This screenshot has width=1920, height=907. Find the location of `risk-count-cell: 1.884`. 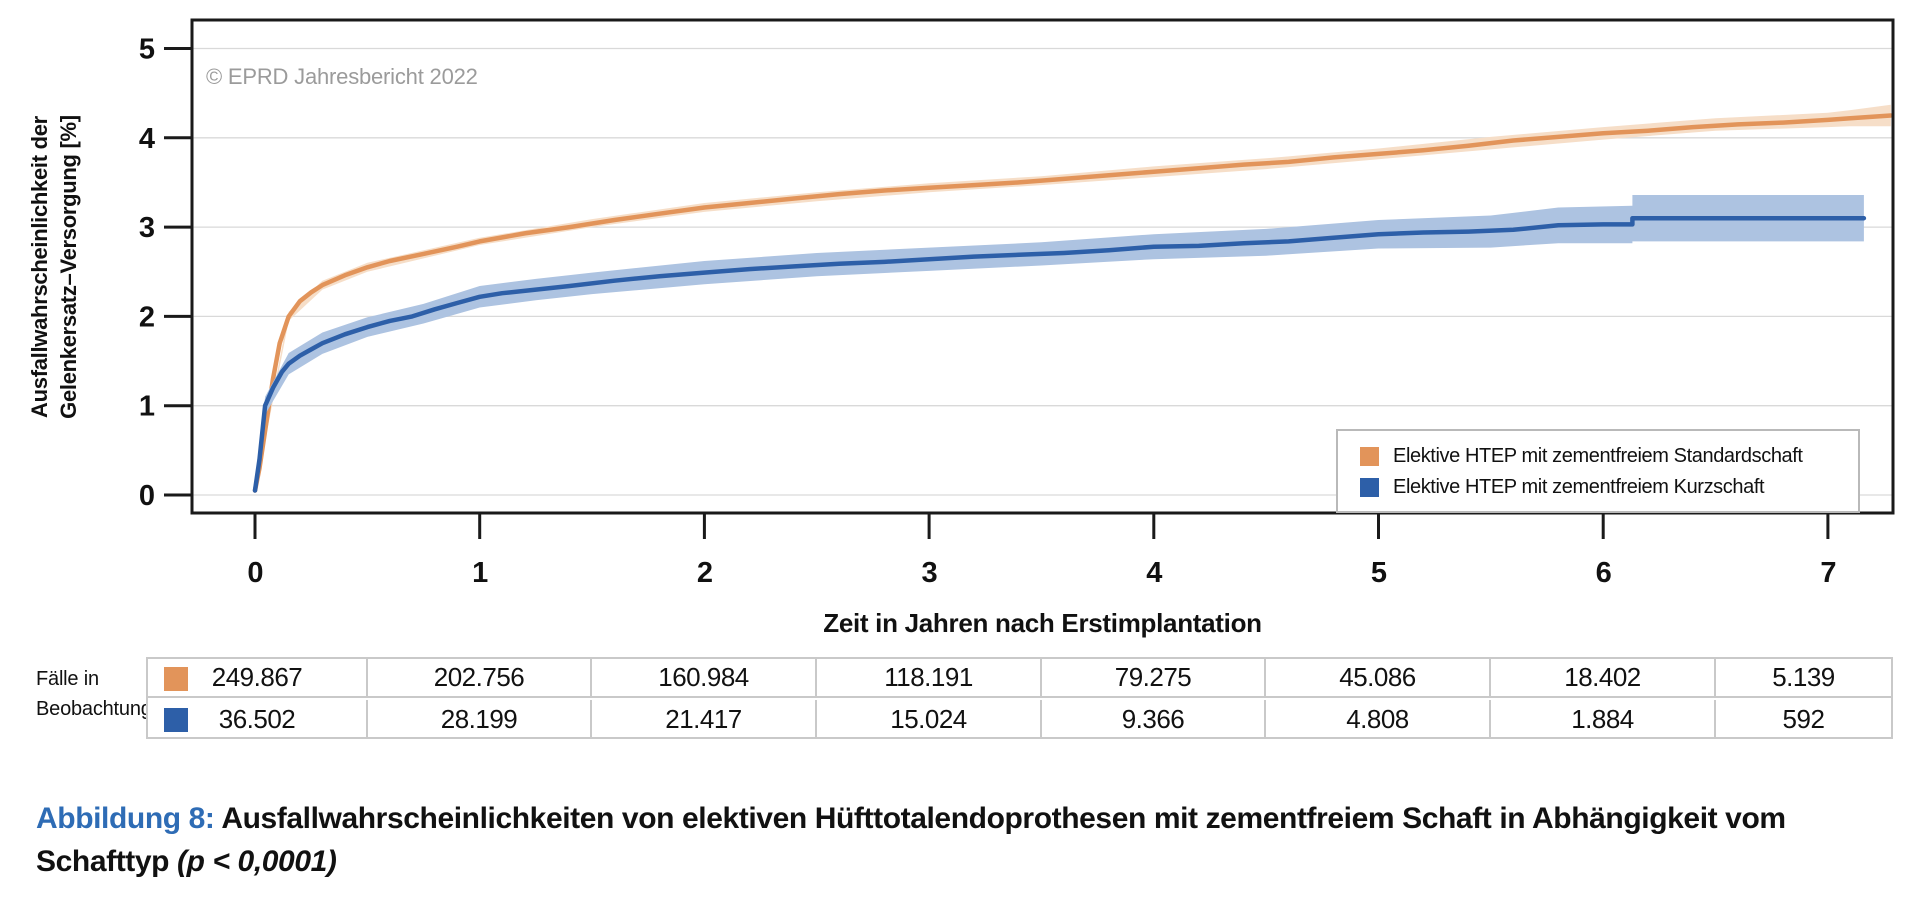

risk-count-cell: 1.884 is located at coordinates (1603, 719).